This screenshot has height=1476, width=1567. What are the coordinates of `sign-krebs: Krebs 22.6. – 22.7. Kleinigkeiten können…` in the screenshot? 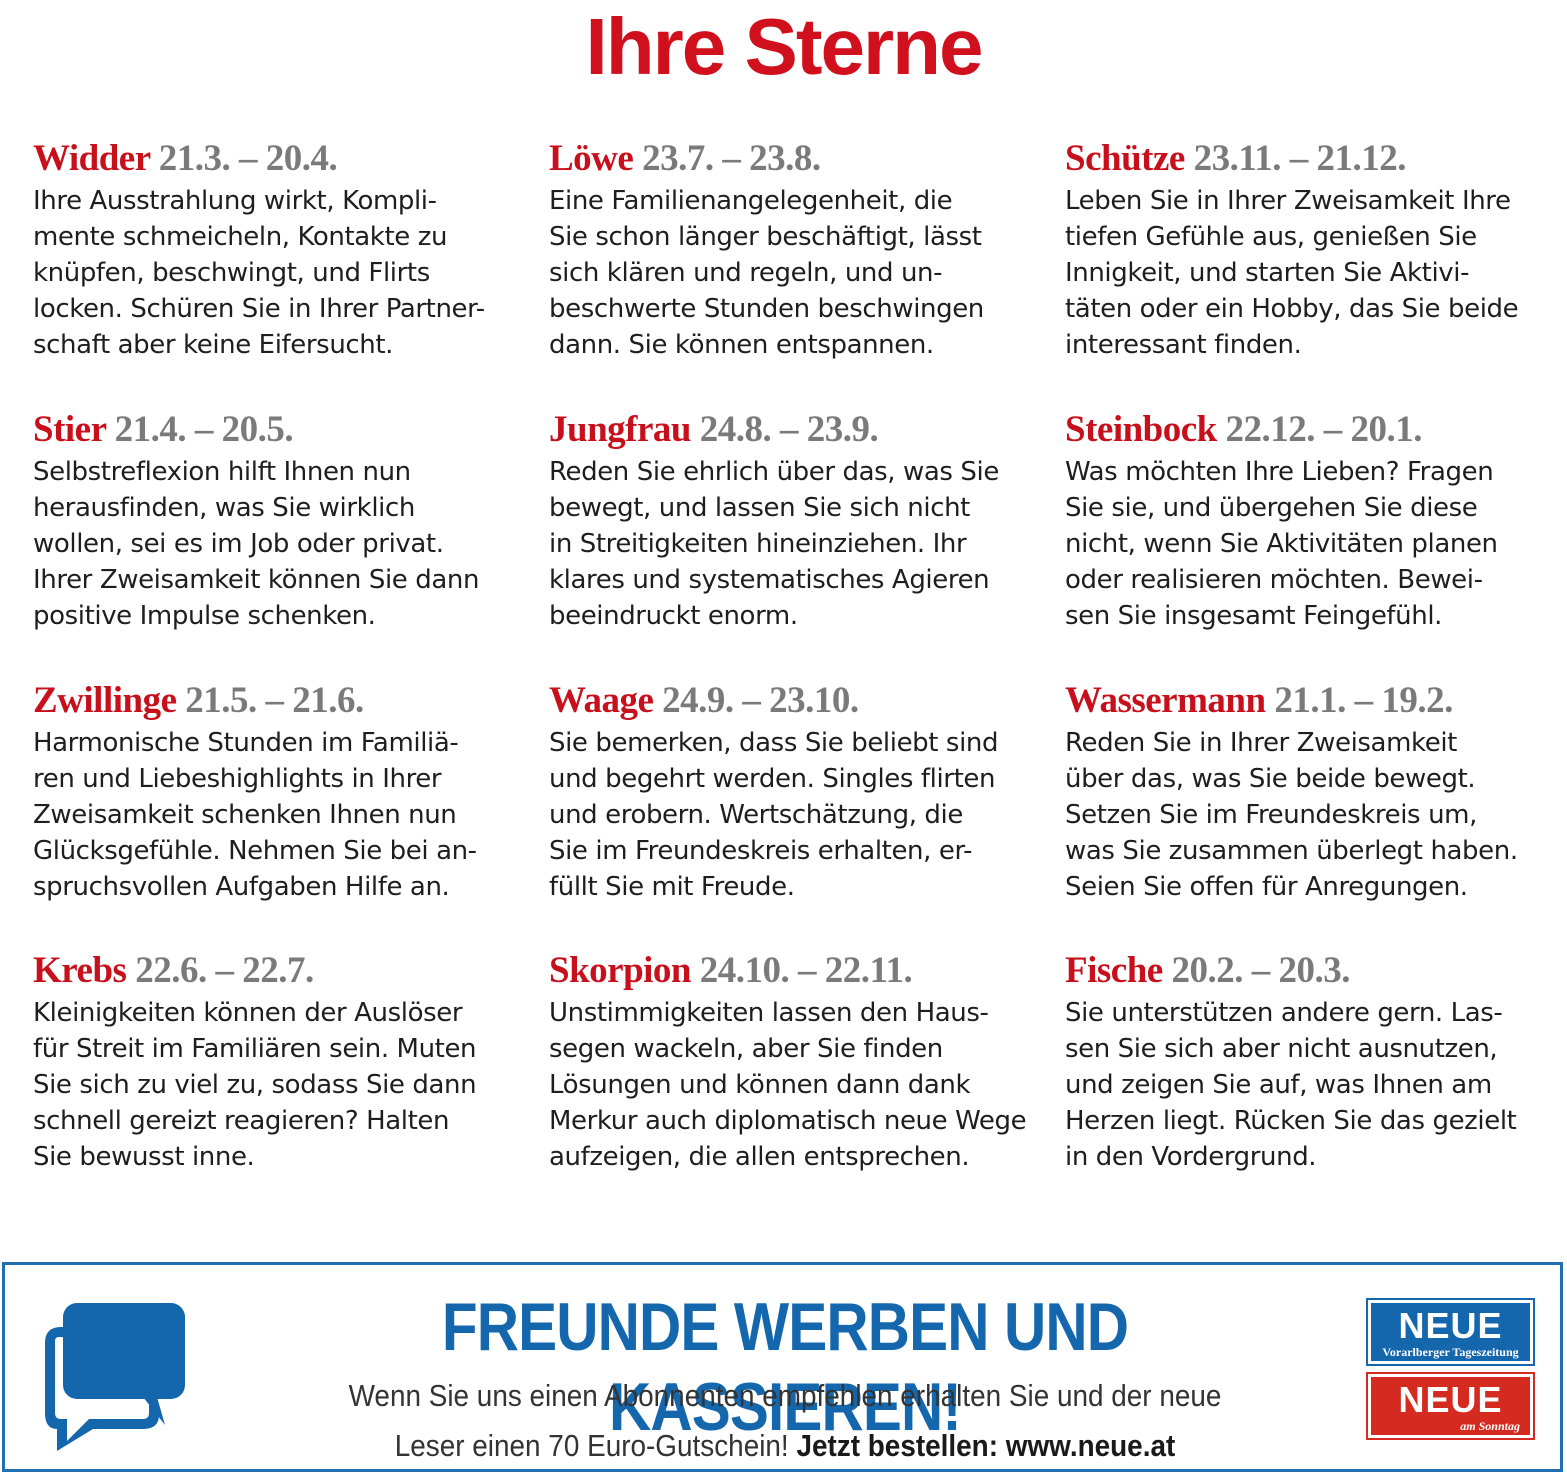 It's located at (283, 1061).